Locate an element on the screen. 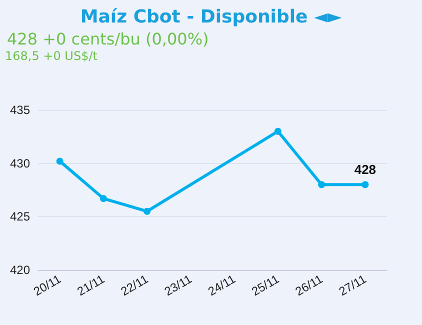 The image size is (422, 325). y-tick-label: 430 is located at coordinates (20, 163).